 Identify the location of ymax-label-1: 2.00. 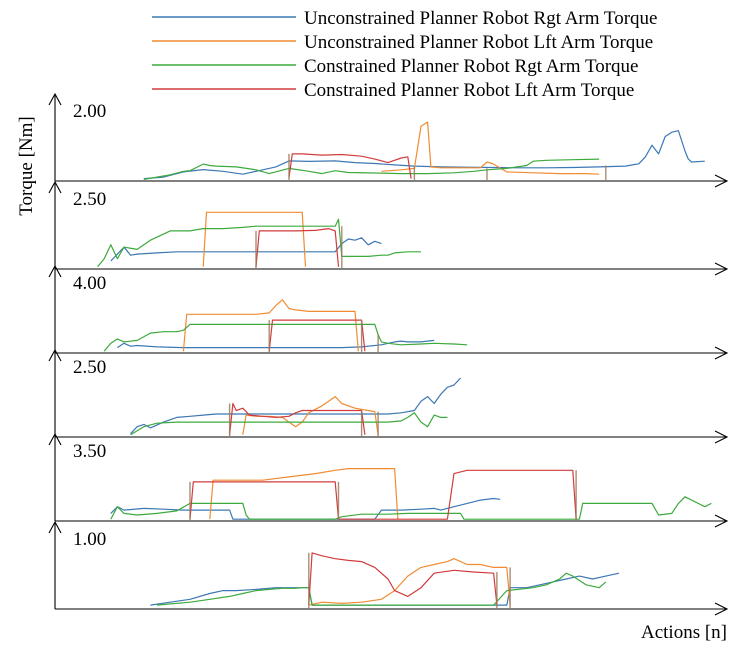
(89, 111).